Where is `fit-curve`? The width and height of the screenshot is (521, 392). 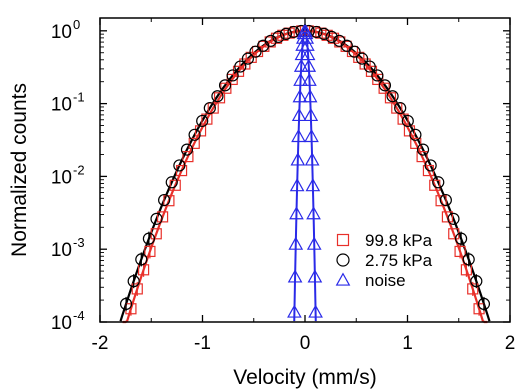 fit-curve is located at coordinates (305, 175).